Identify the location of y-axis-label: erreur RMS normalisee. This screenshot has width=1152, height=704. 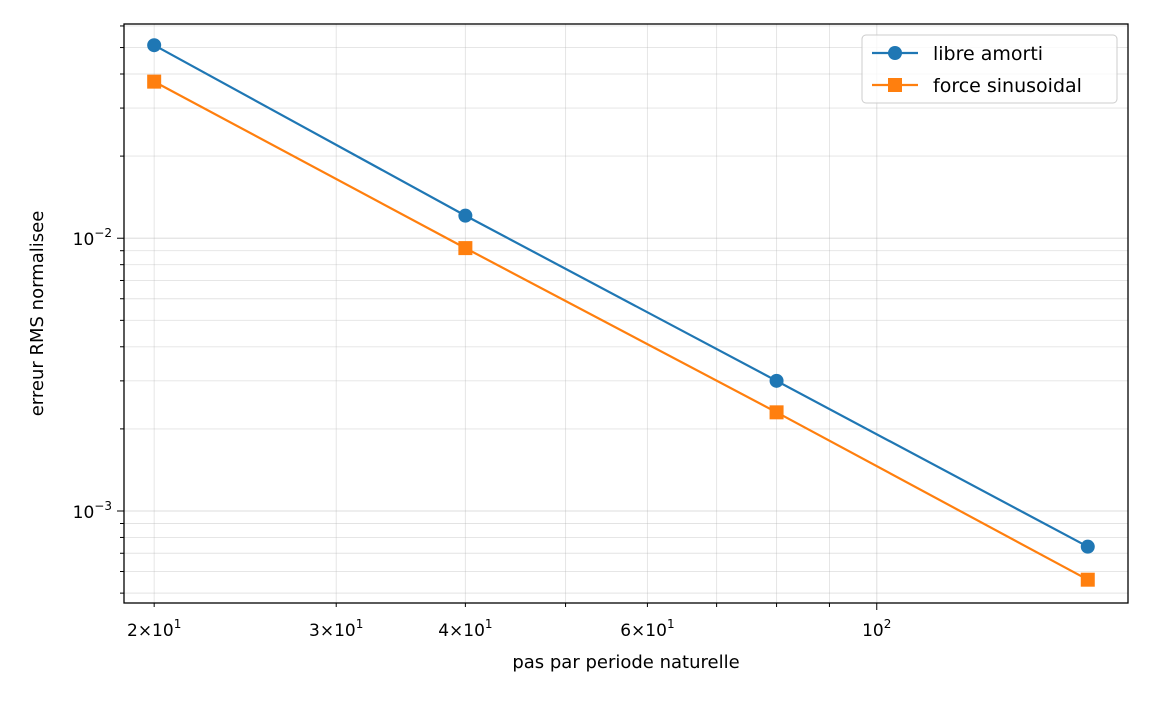
(37, 314).